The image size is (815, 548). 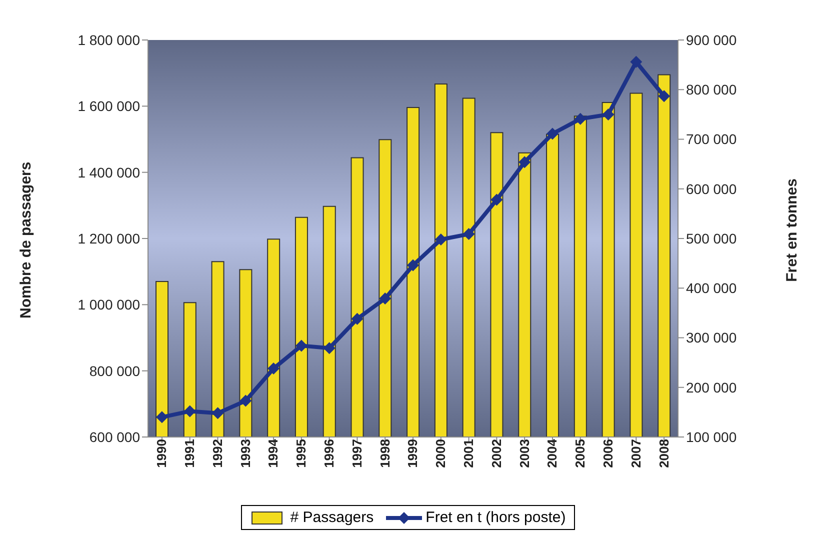 I want to click on y2-tick-label: 200 000, so click(x=711, y=387).